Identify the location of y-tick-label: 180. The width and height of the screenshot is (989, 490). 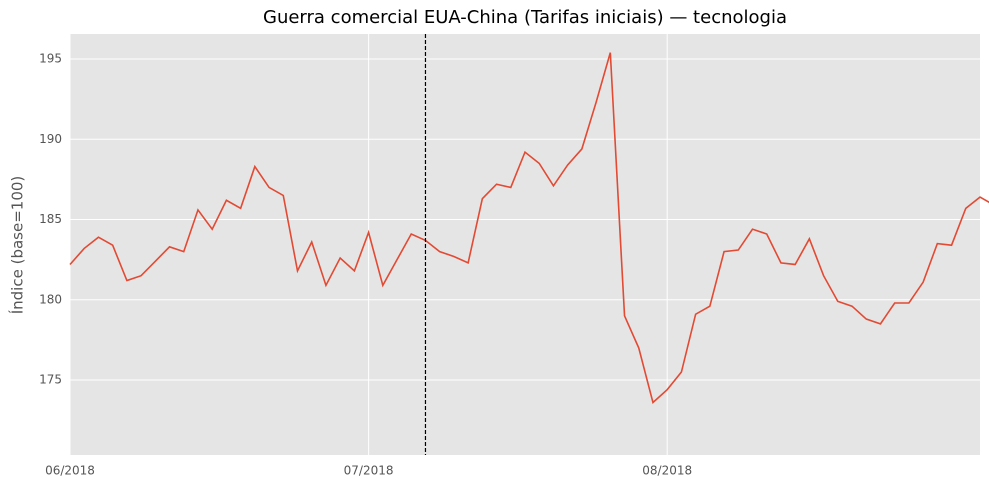
(50, 299).